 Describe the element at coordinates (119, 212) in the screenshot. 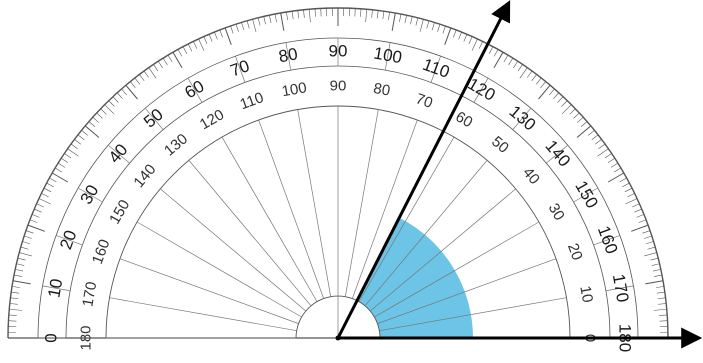

I see `inner-scale-label: 150` at that location.